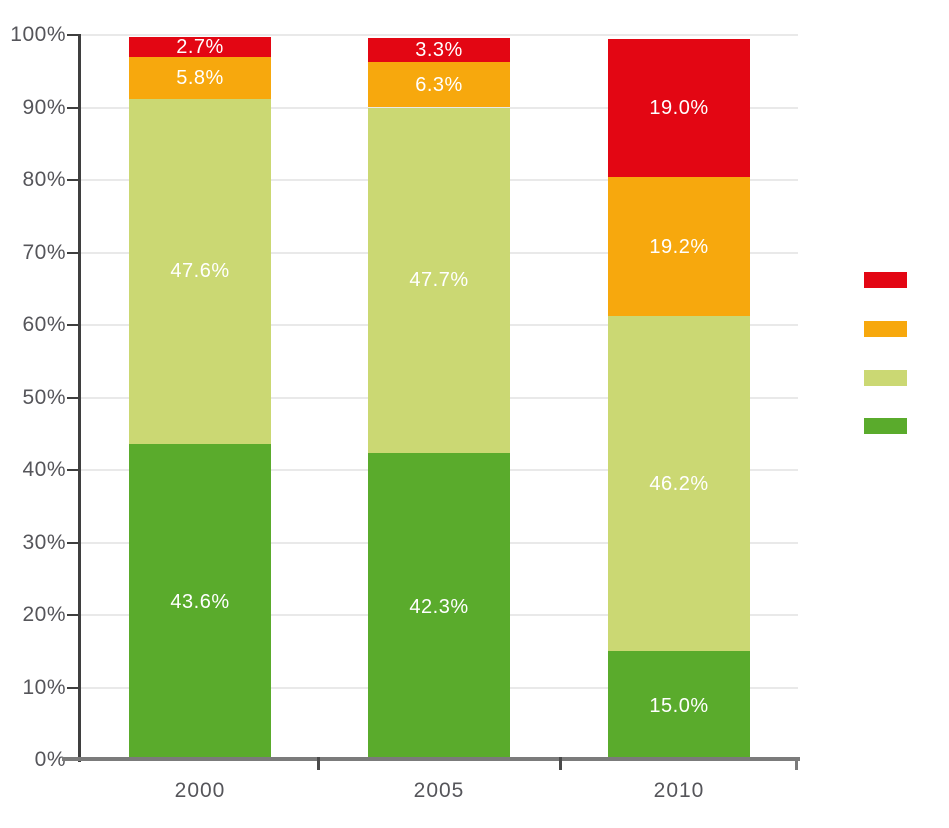 This screenshot has width=949, height=828. Describe the element at coordinates (885, 378) in the screenshot. I see `legend-swatch-light-green` at that location.